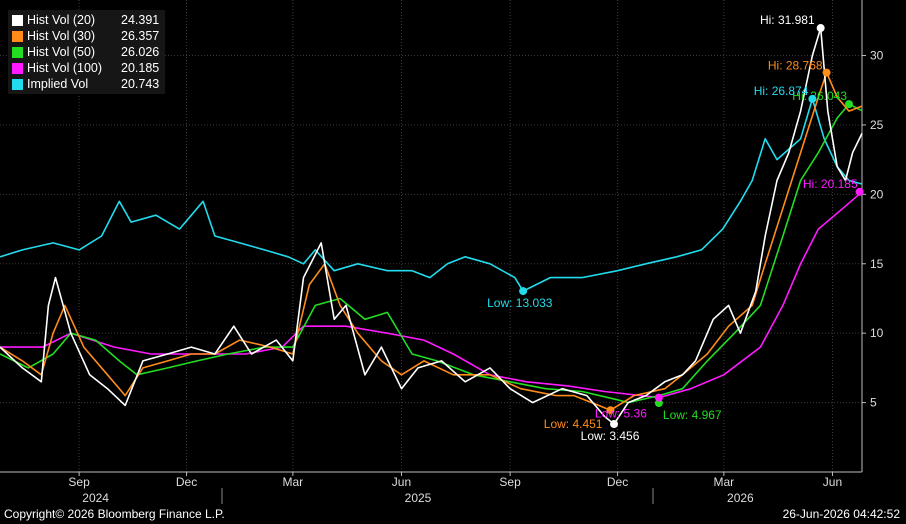 This screenshot has width=906, height=524. I want to click on series-hi-label: Hi: 26.043, so click(819, 96).